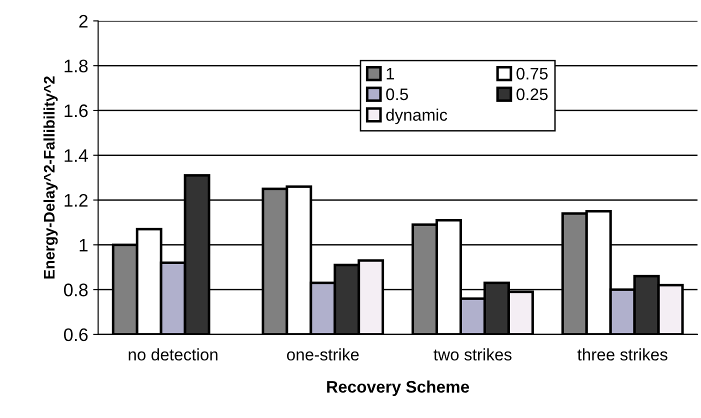 The width and height of the screenshot is (701, 418). I want to click on legend-label: dynamic, so click(417, 116).